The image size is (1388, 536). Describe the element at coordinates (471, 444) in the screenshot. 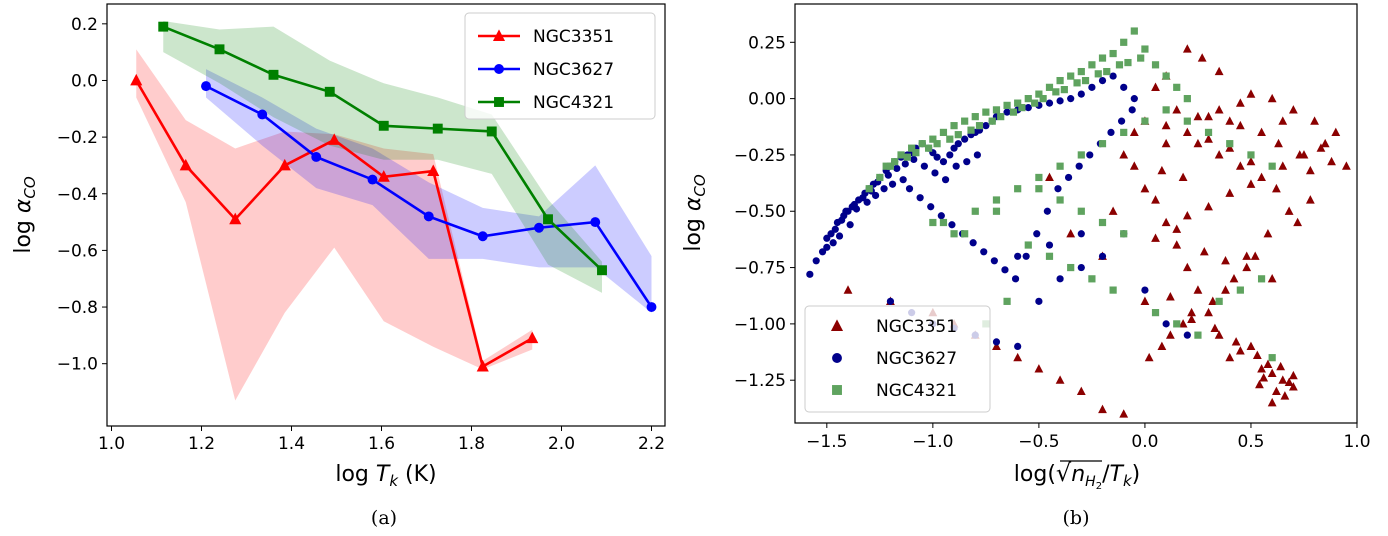

I see `x-tick-label: 1.8` at that location.